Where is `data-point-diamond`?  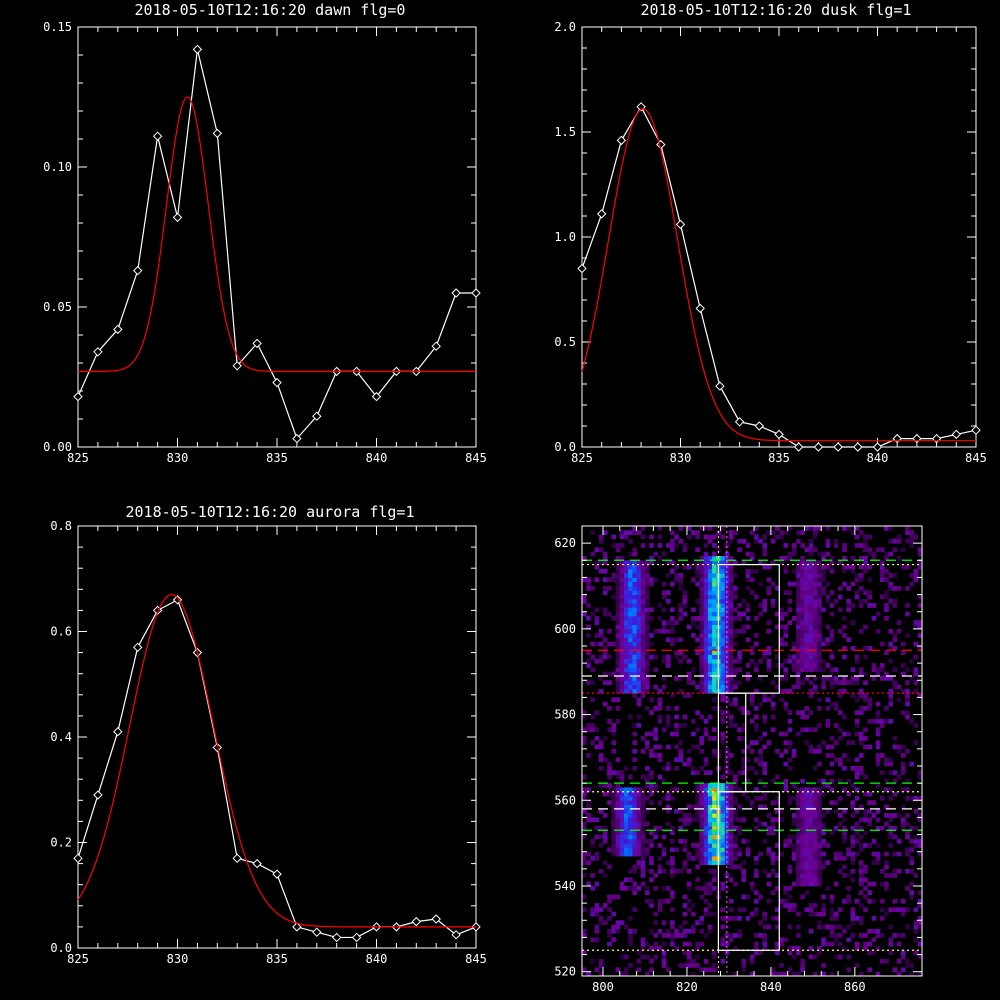 data-point-diamond is located at coordinates (376, 396).